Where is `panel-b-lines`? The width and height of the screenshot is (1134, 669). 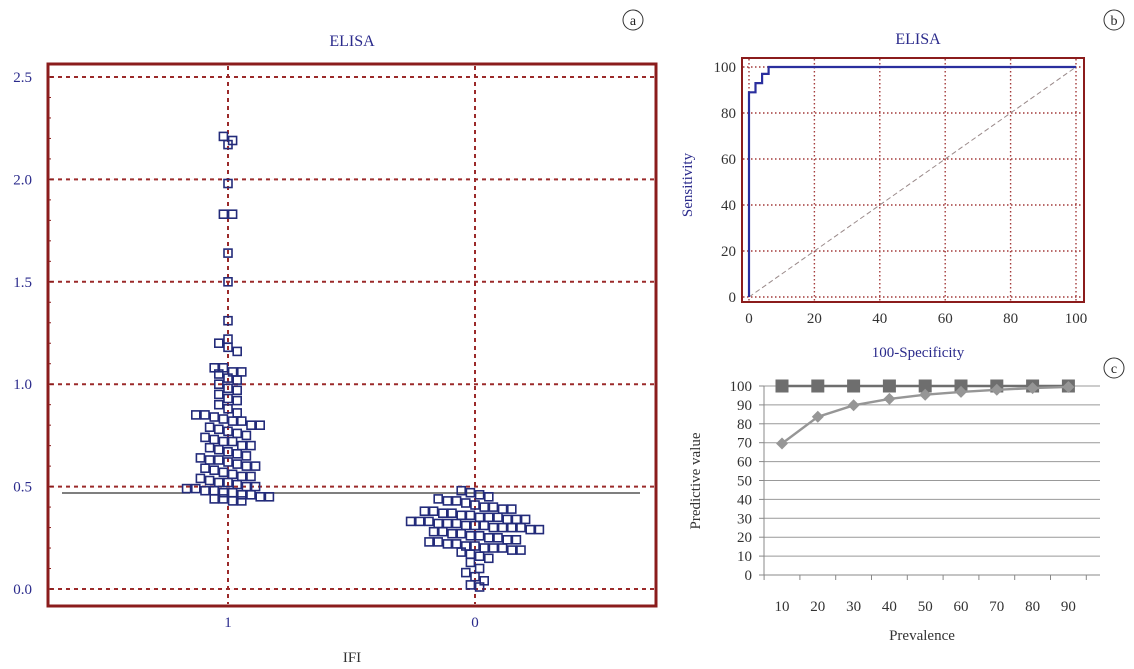
panel-b-lines is located at coordinates (912, 181).